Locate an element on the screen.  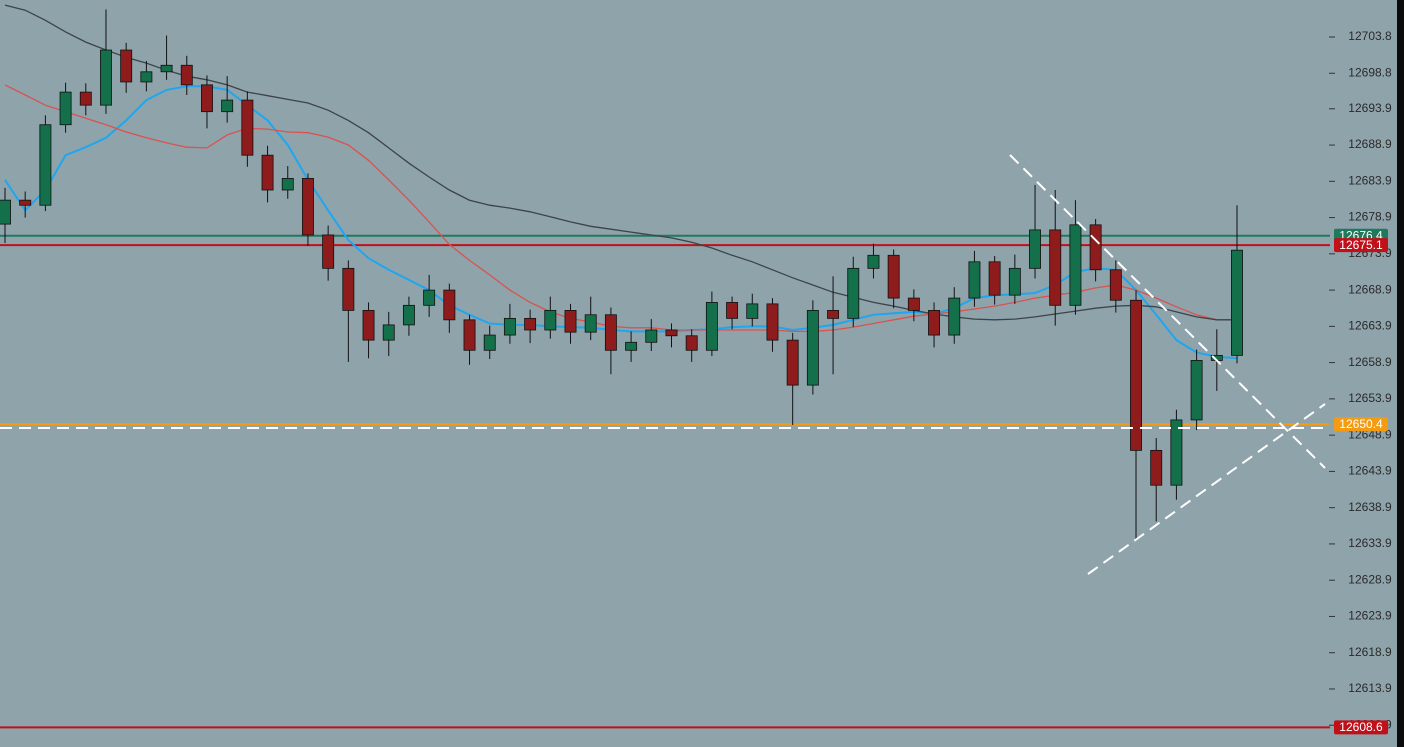
y-tick-label: 12628.9 is located at coordinates (1370, 579).